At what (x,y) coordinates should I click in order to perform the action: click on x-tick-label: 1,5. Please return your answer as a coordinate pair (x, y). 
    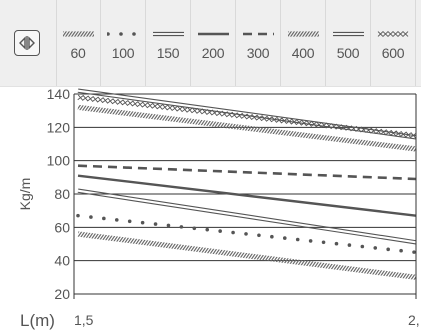
    Looking at the image, I should click on (84, 320).